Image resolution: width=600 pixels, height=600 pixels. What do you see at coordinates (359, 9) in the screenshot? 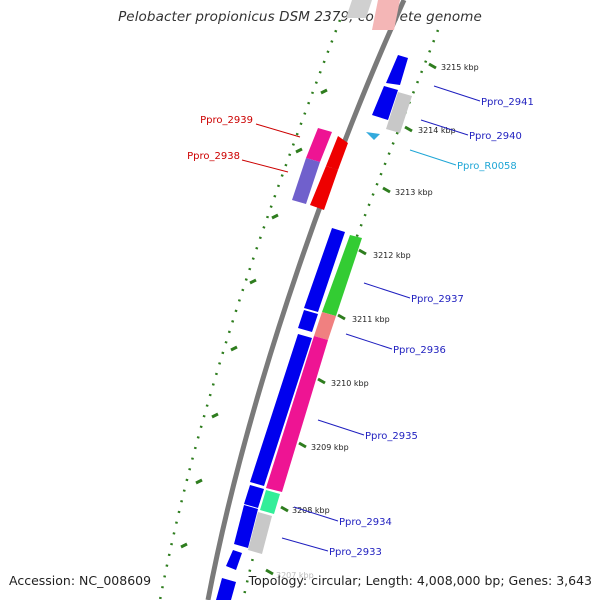
I see `gene-feature-top-gray` at bounding box center [359, 9].